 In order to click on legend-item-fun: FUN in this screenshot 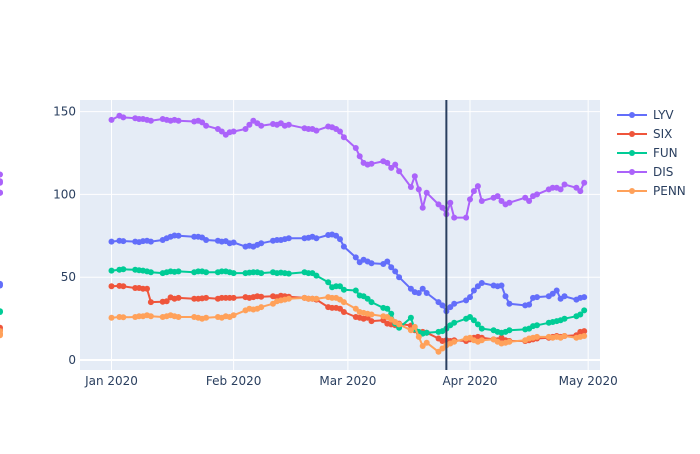, I will do `click(647, 153)`.